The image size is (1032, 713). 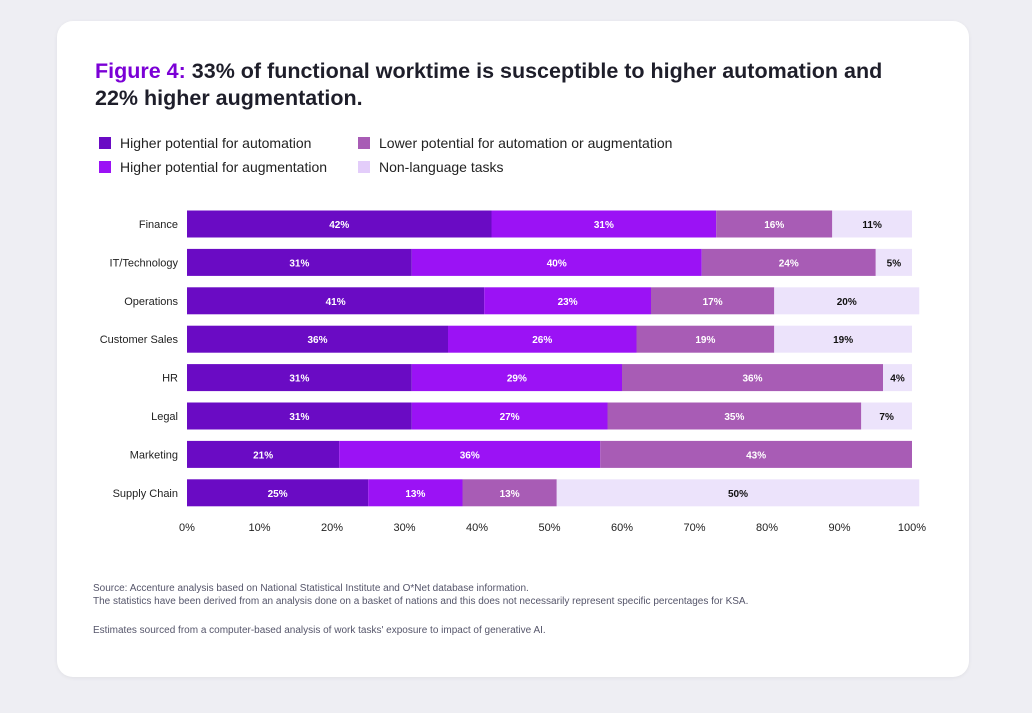 I want to click on data-label-operations-non-language-tasks: 20%, so click(x=847, y=302).